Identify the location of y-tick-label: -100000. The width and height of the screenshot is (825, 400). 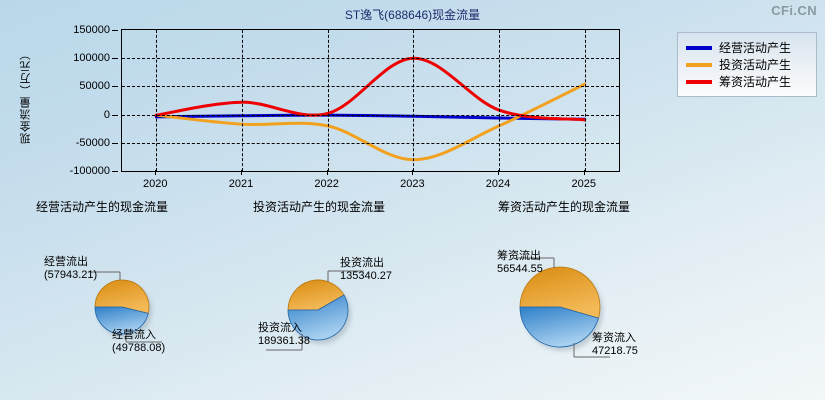
(94, 171).